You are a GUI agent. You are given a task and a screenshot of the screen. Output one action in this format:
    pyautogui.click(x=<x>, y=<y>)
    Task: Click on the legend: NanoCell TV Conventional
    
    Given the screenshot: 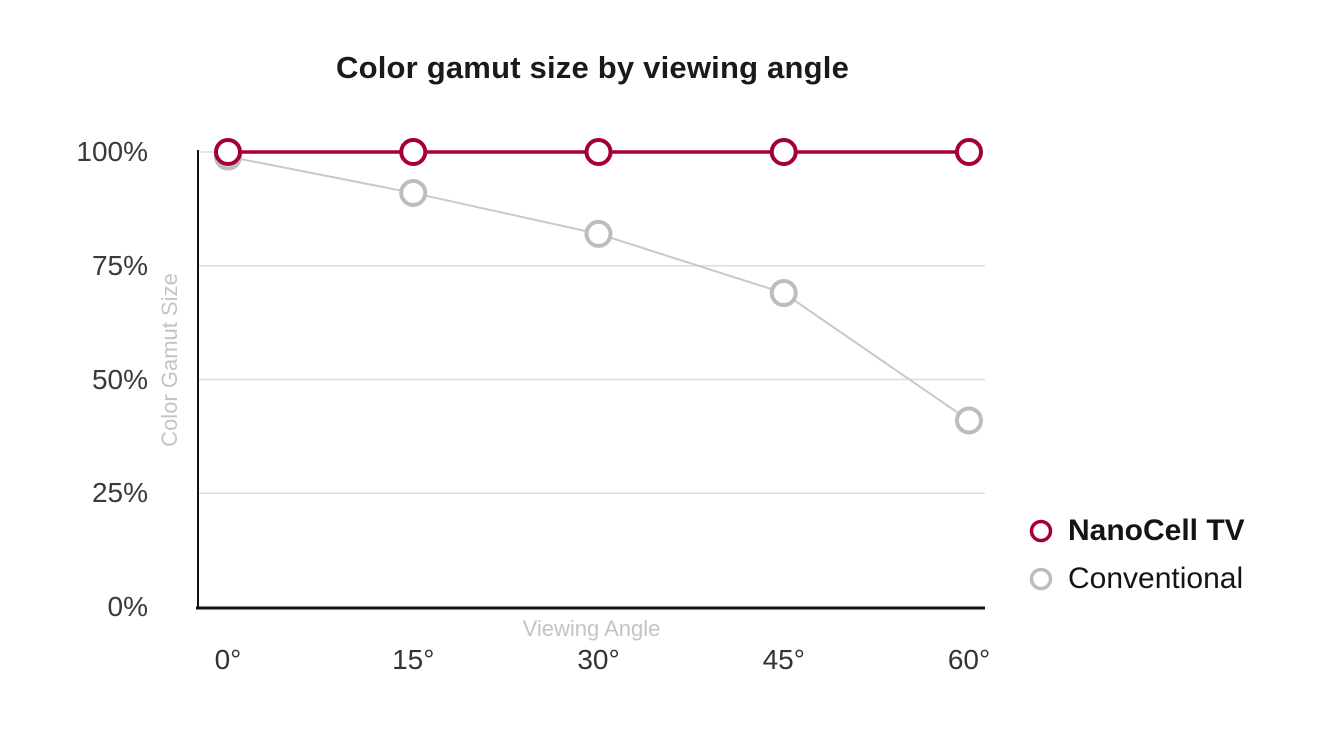 What is the action you would take?
    pyautogui.click(x=1136, y=555)
    